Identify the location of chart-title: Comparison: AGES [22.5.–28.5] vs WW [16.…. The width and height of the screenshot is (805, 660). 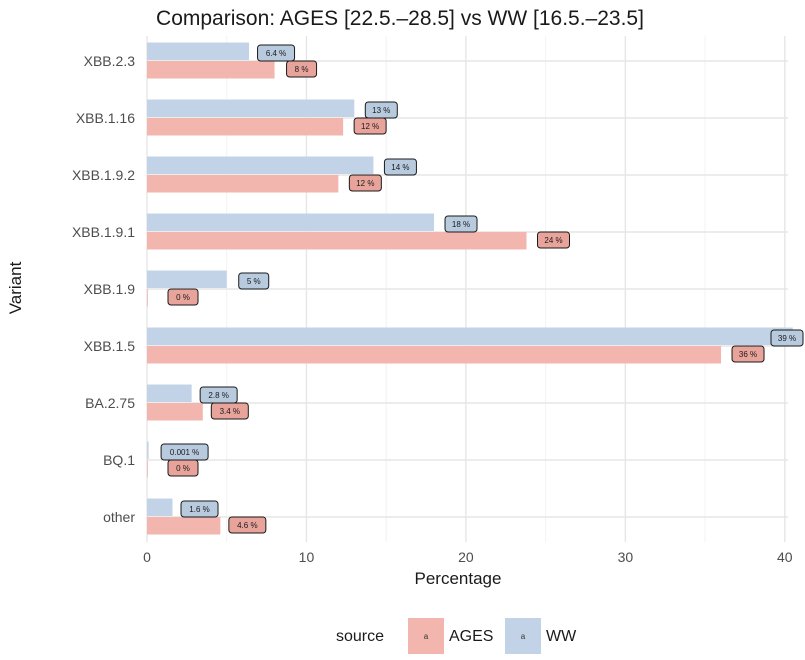
(400, 18).